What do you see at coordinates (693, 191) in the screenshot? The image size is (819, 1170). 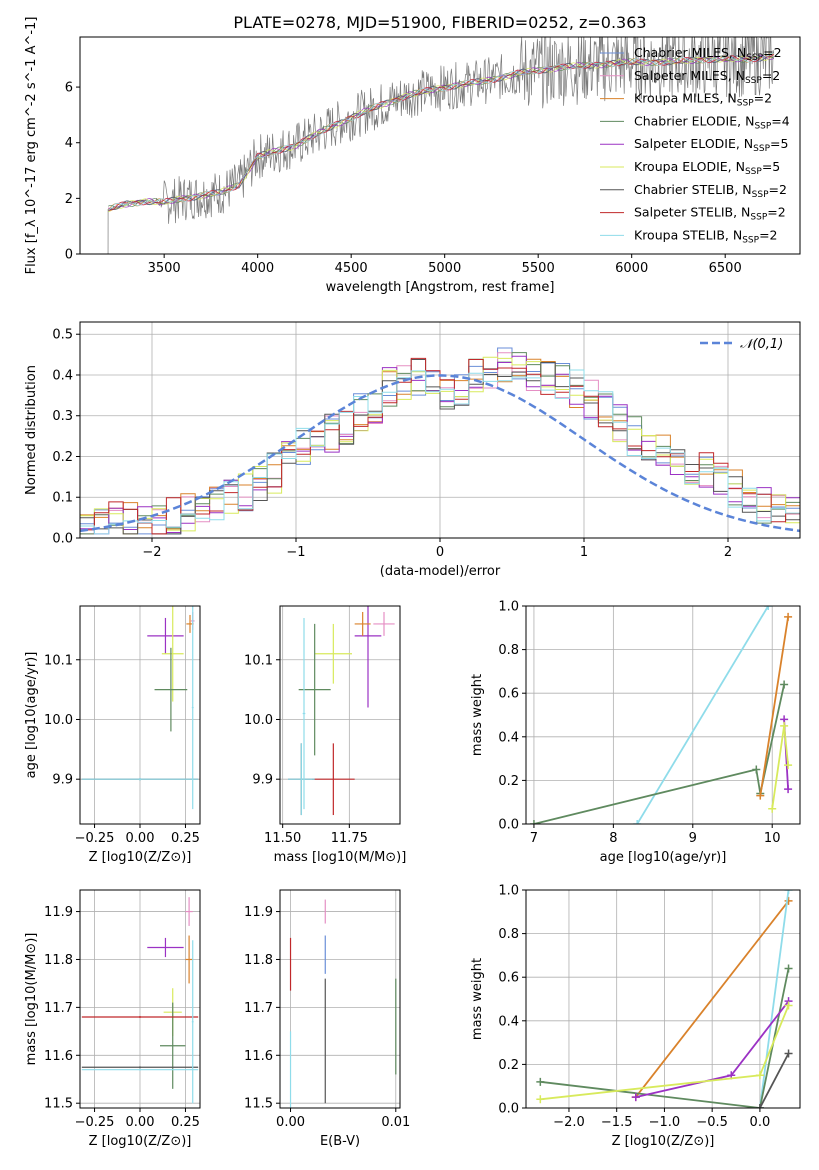 I see `legend-entry: Chabrier STELIB, NSSP=2` at bounding box center [693, 191].